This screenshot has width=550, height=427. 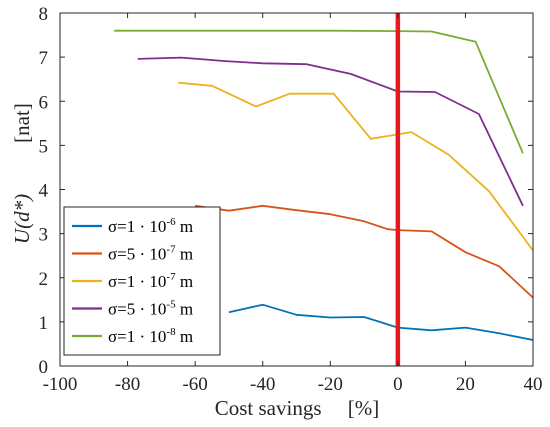 I want to click on legend-entry-4: σ=5 · 10-5 m, so click(x=132, y=309).